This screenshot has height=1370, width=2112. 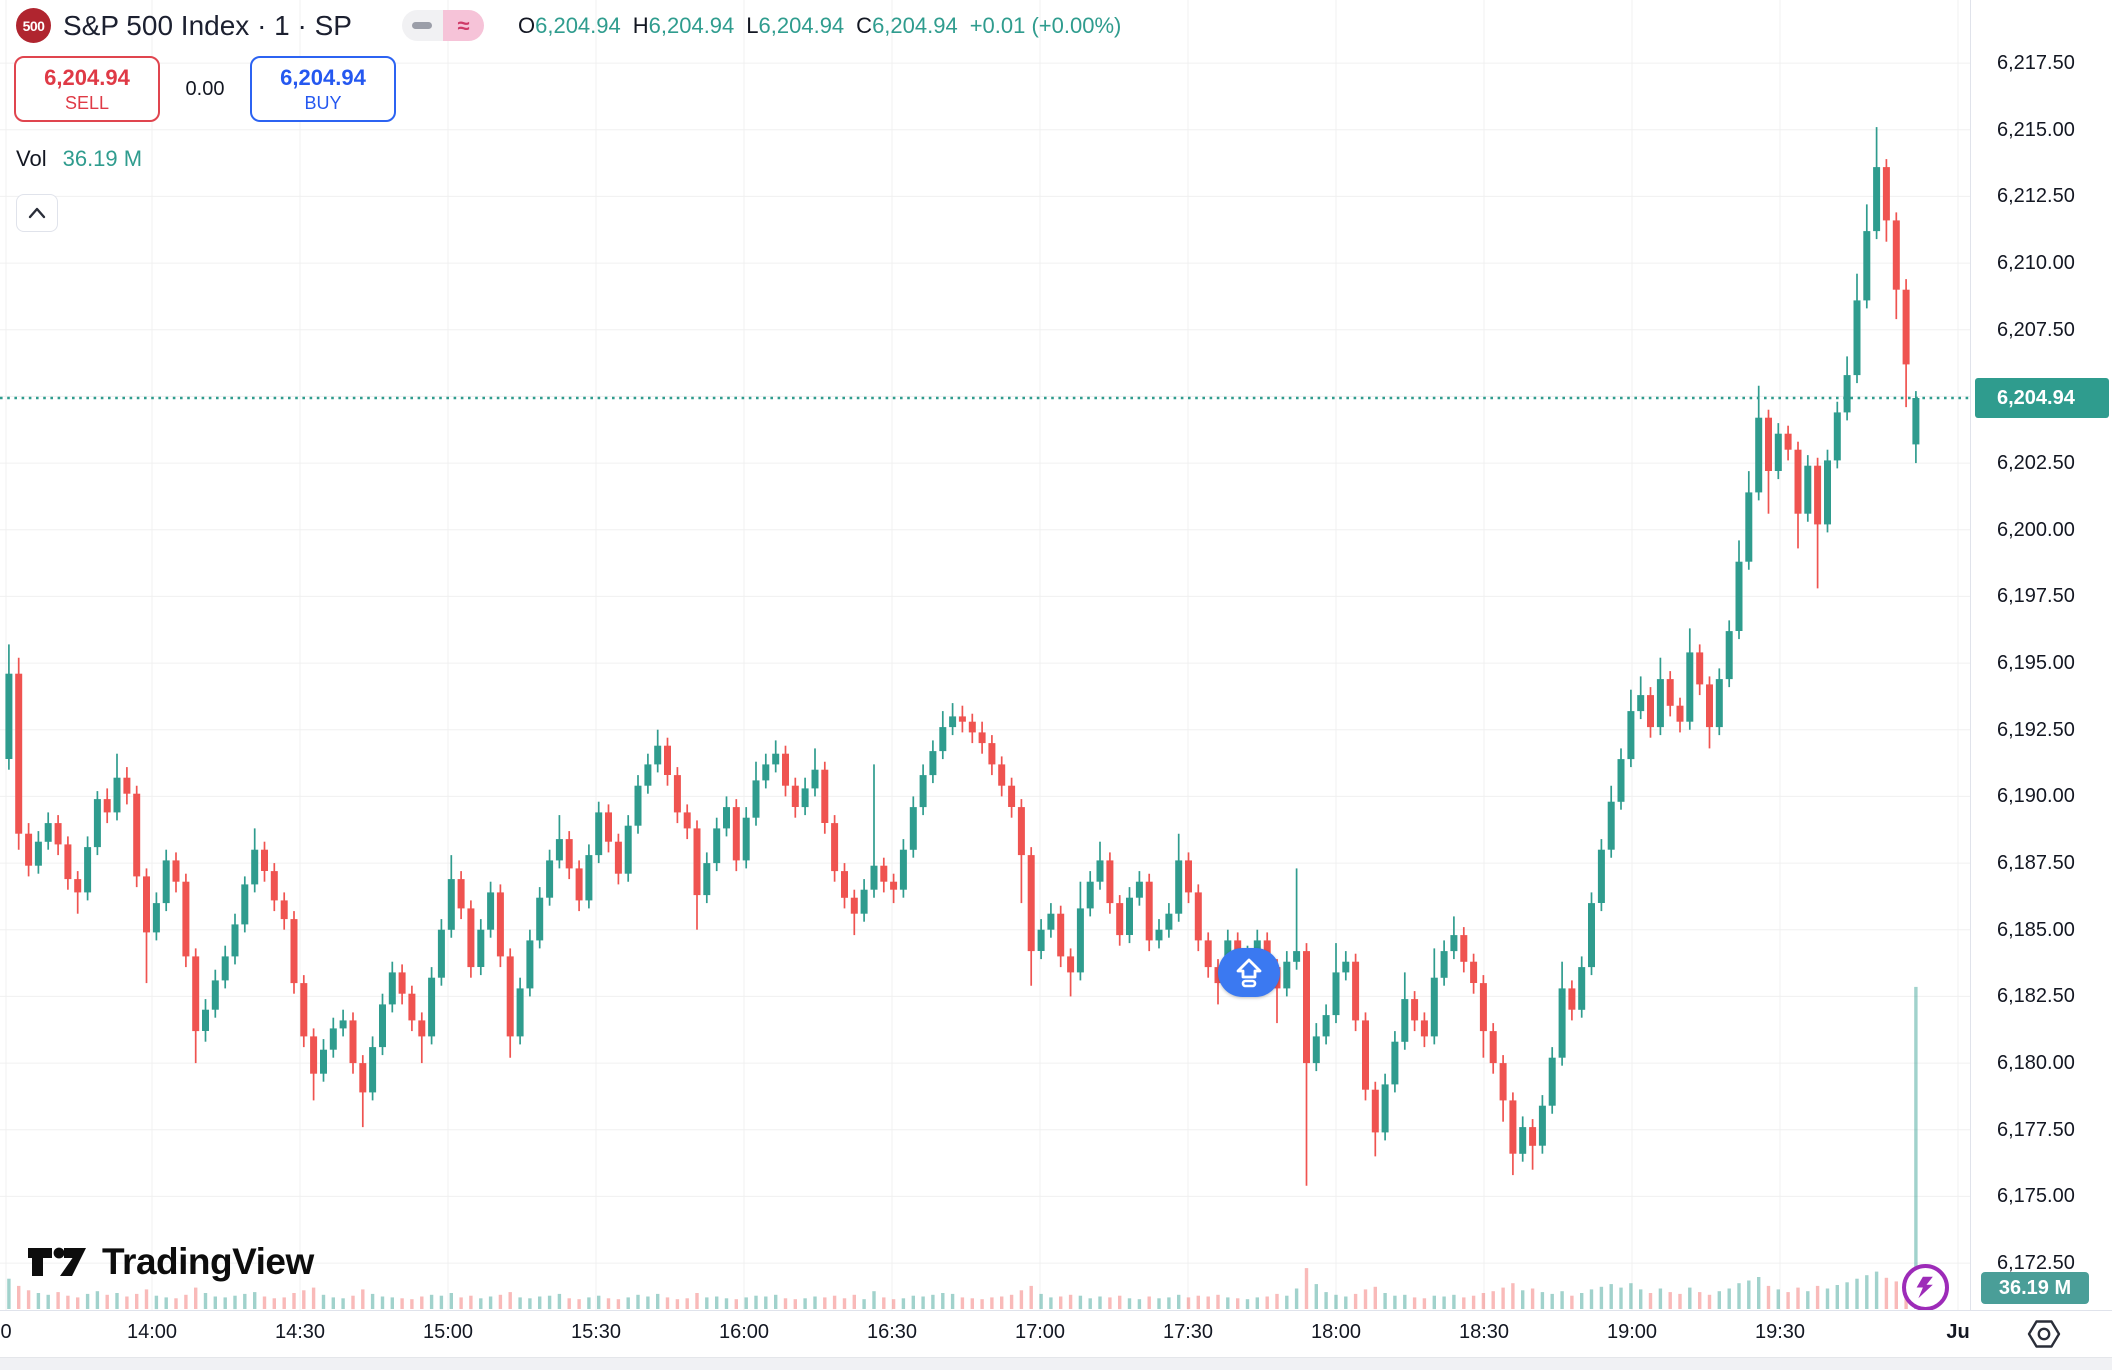 What do you see at coordinates (2036, 863) in the screenshot?
I see `price-tick-label: 6,187.50` at bounding box center [2036, 863].